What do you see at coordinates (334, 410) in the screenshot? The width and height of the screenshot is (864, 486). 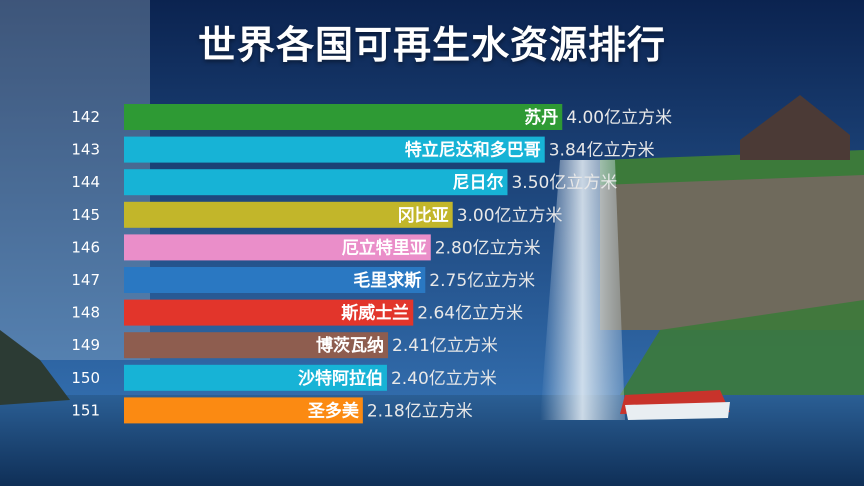 I see `bar-category-label: 圣多美` at bounding box center [334, 410].